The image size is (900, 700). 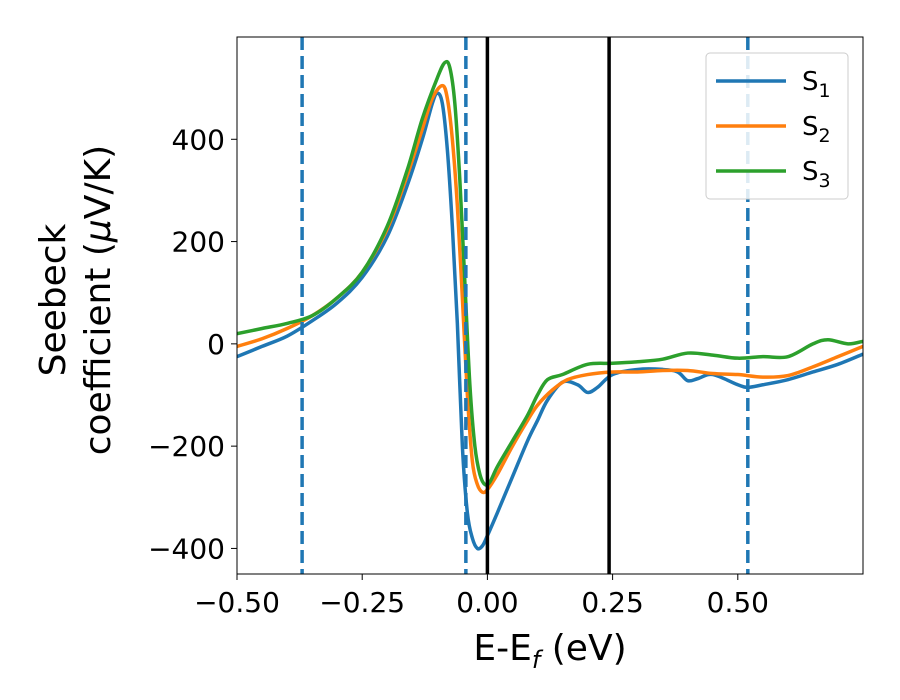 What do you see at coordinates (76, 300) in the screenshot?
I see `y-axis-title: Seebeck coefficient (μV/K)` at bounding box center [76, 300].